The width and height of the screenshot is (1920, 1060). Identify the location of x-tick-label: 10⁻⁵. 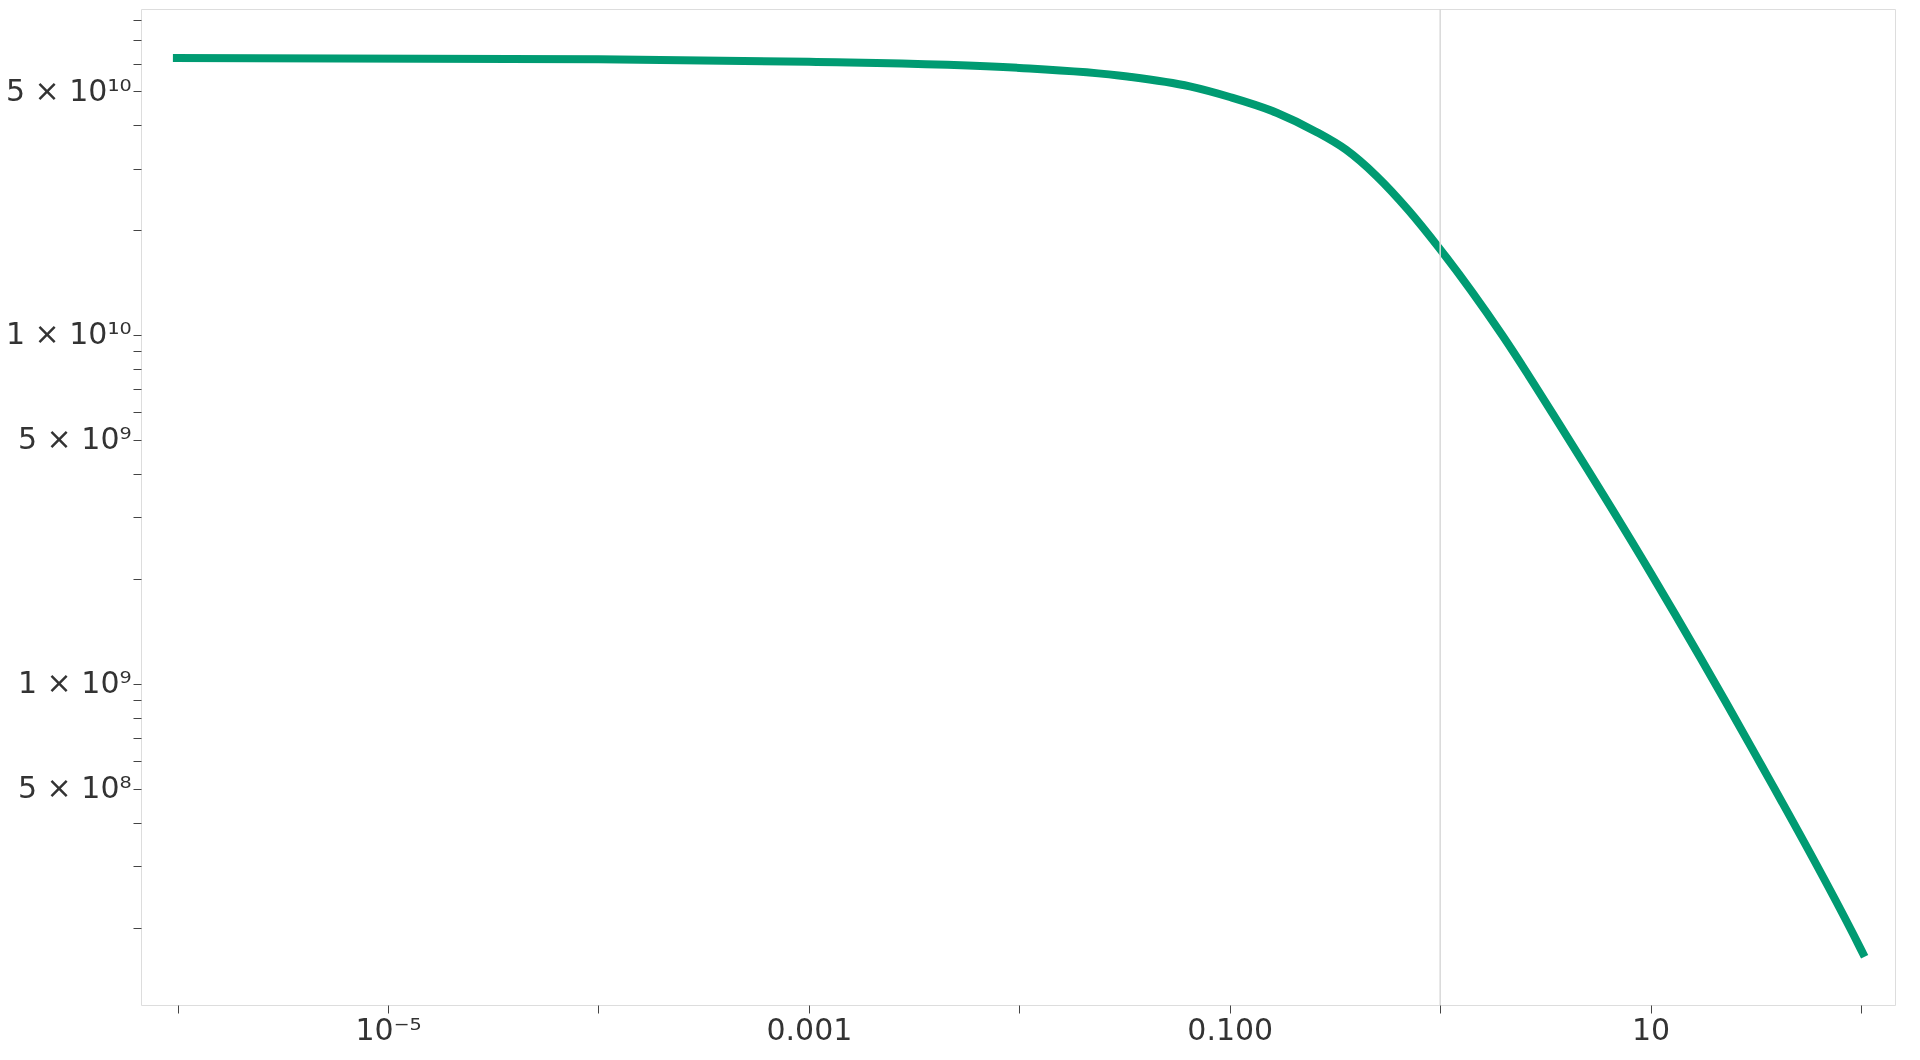
(388, 1029).